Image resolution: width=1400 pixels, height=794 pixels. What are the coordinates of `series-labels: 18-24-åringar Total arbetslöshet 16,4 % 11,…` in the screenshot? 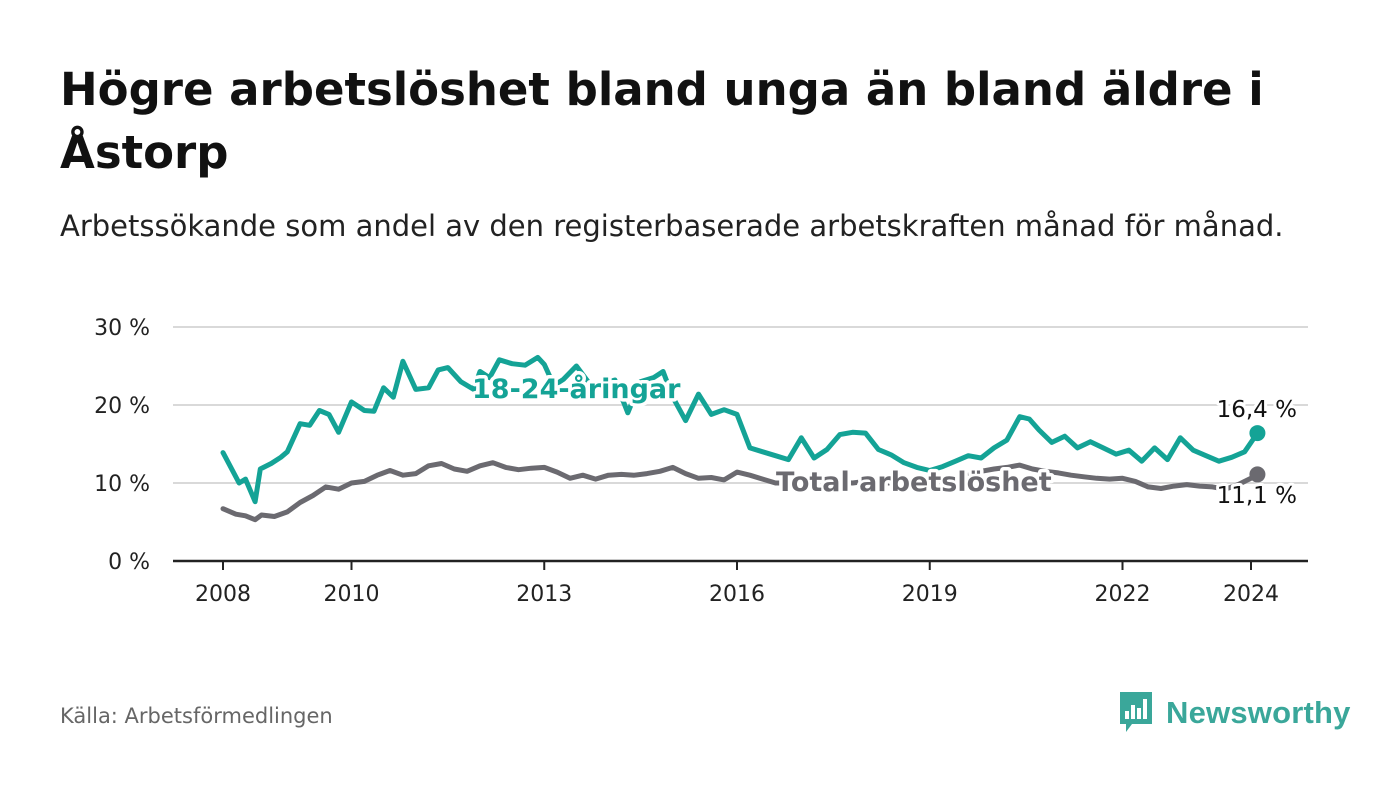 It's located at (885, 441).